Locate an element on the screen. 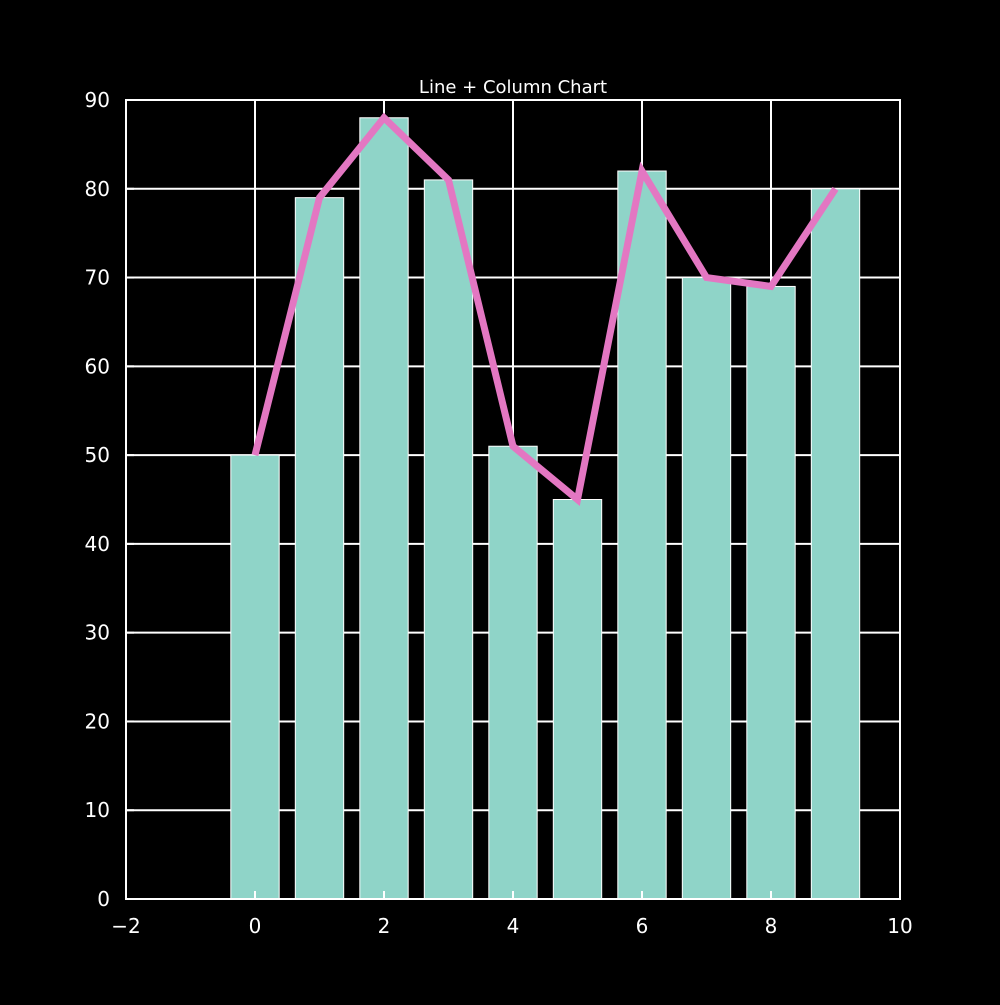  y-tick-label-6: 60 is located at coordinates (97, 366).